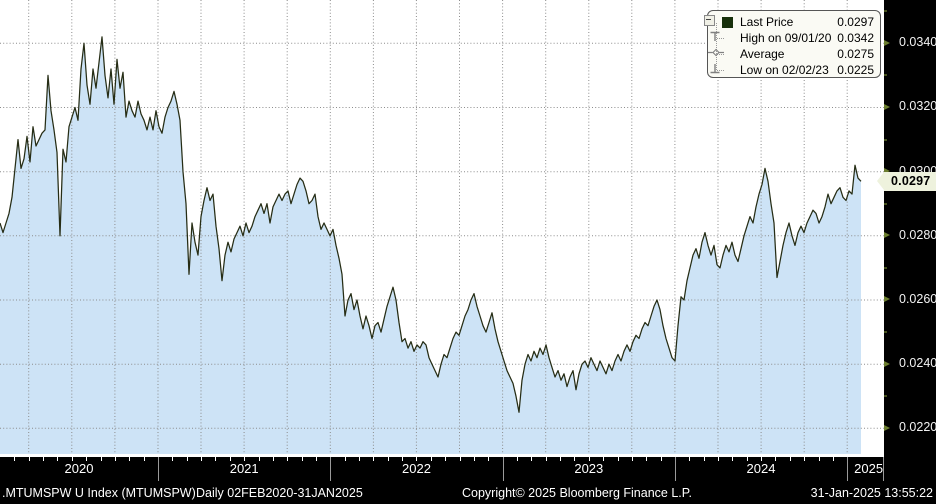 This screenshot has height=504, width=936. Describe the element at coordinates (762, 54) in the screenshot. I see `legend-label: Average` at that location.